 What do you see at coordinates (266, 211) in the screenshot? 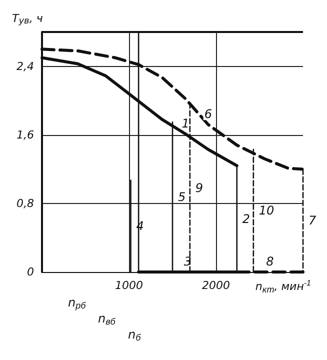
I see `series-label: 10` at bounding box center [266, 211].